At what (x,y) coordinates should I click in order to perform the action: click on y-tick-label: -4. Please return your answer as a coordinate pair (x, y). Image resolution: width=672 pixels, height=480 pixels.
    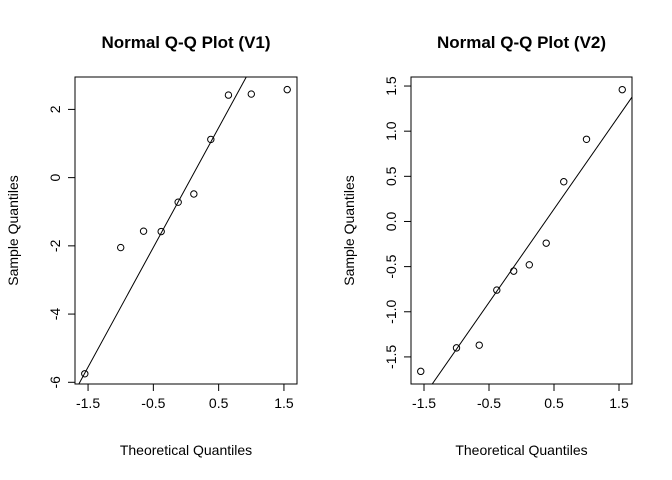
    Looking at the image, I should click on (55, 314).